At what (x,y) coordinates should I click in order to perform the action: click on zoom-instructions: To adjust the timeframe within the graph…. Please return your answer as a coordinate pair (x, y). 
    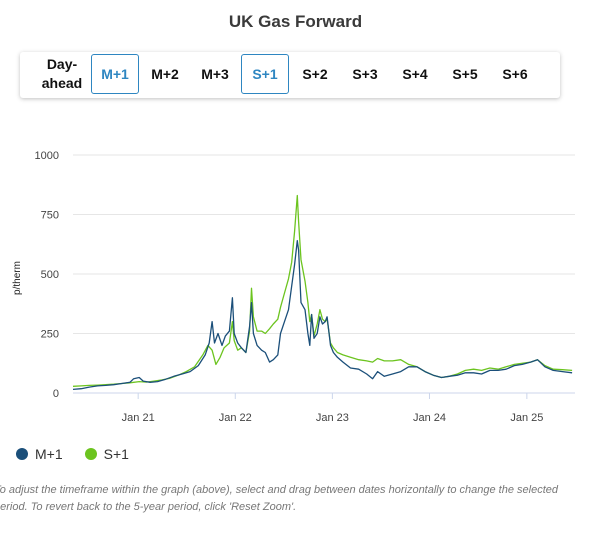
    Looking at the image, I should click on (279, 498).